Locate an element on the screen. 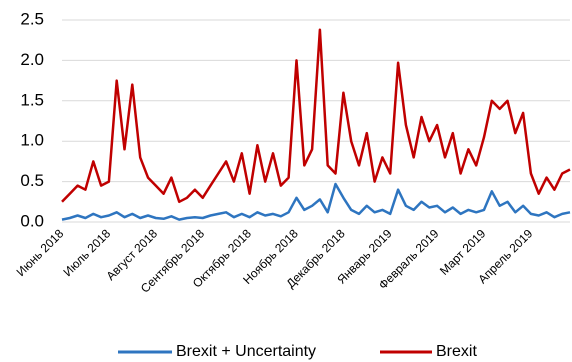  x-tick-label: Июнь 2018 is located at coordinates (40, 252).